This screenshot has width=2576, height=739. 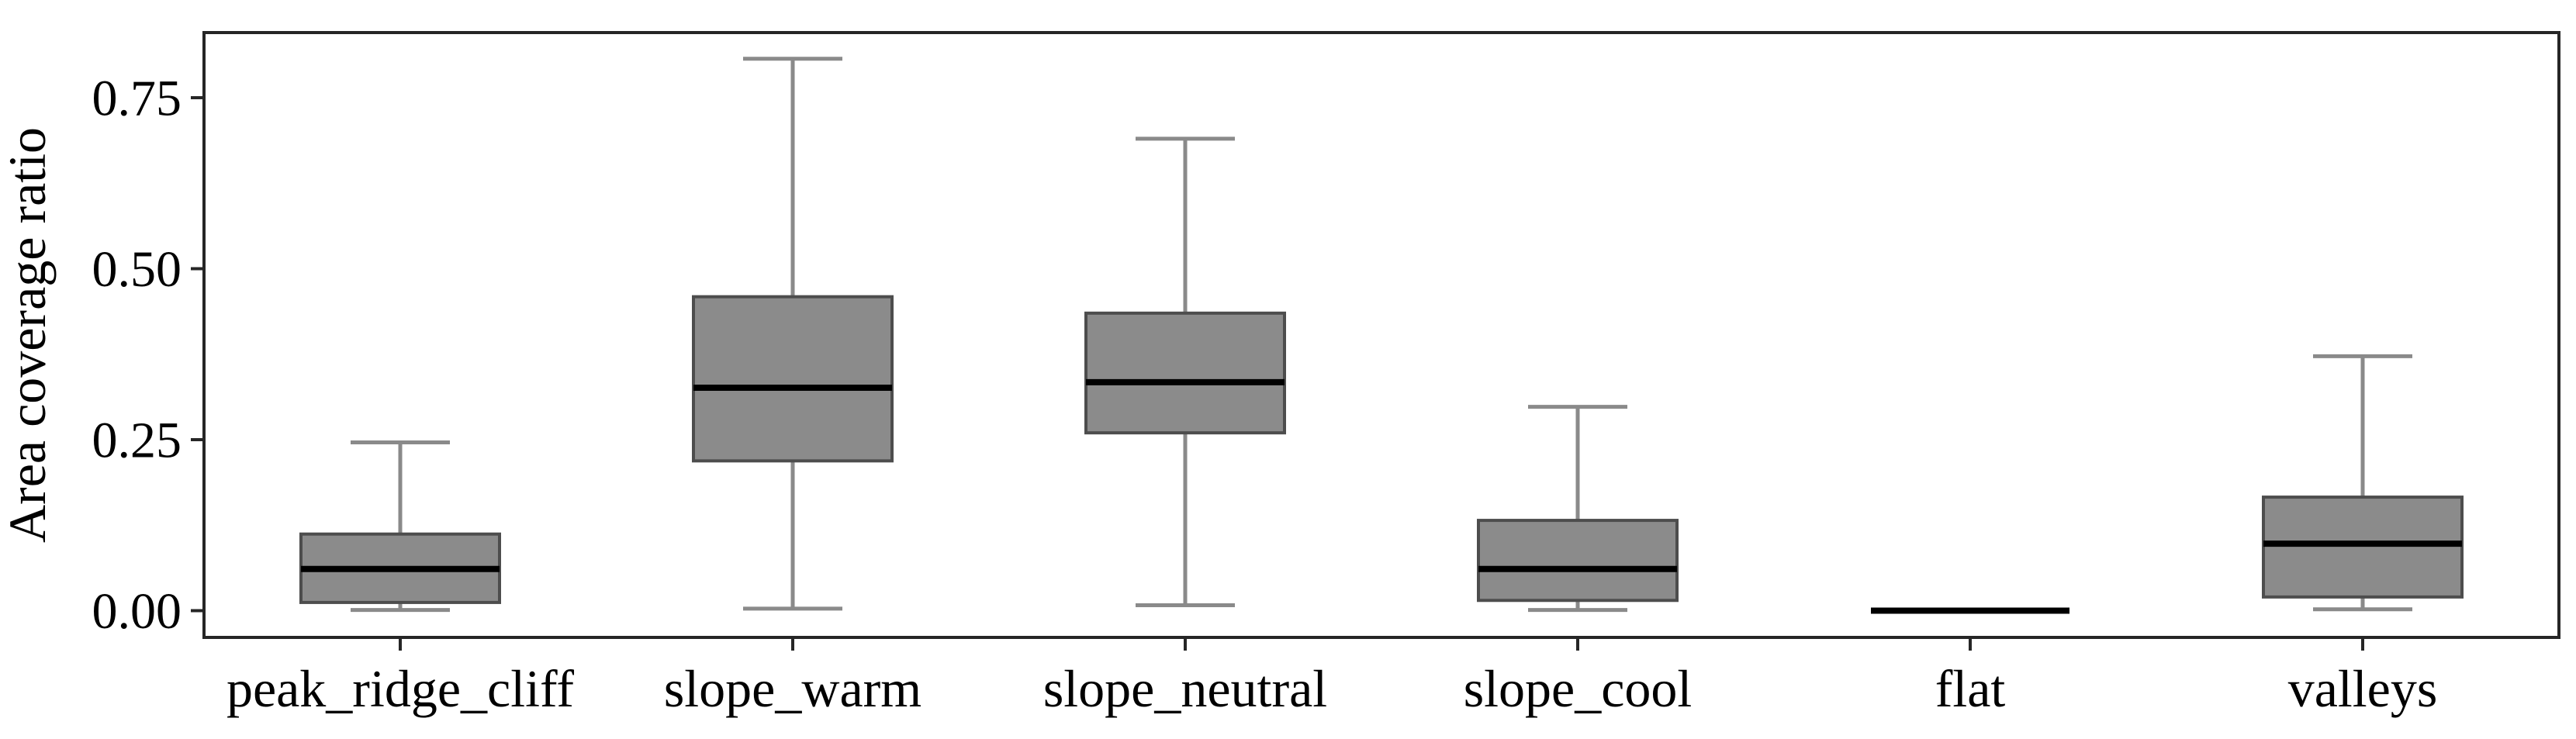 What do you see at coordinates (28, 335) in the screenshot?
I see `y-axis-title: Area coverage ratio` at bounding box center [28, 335].